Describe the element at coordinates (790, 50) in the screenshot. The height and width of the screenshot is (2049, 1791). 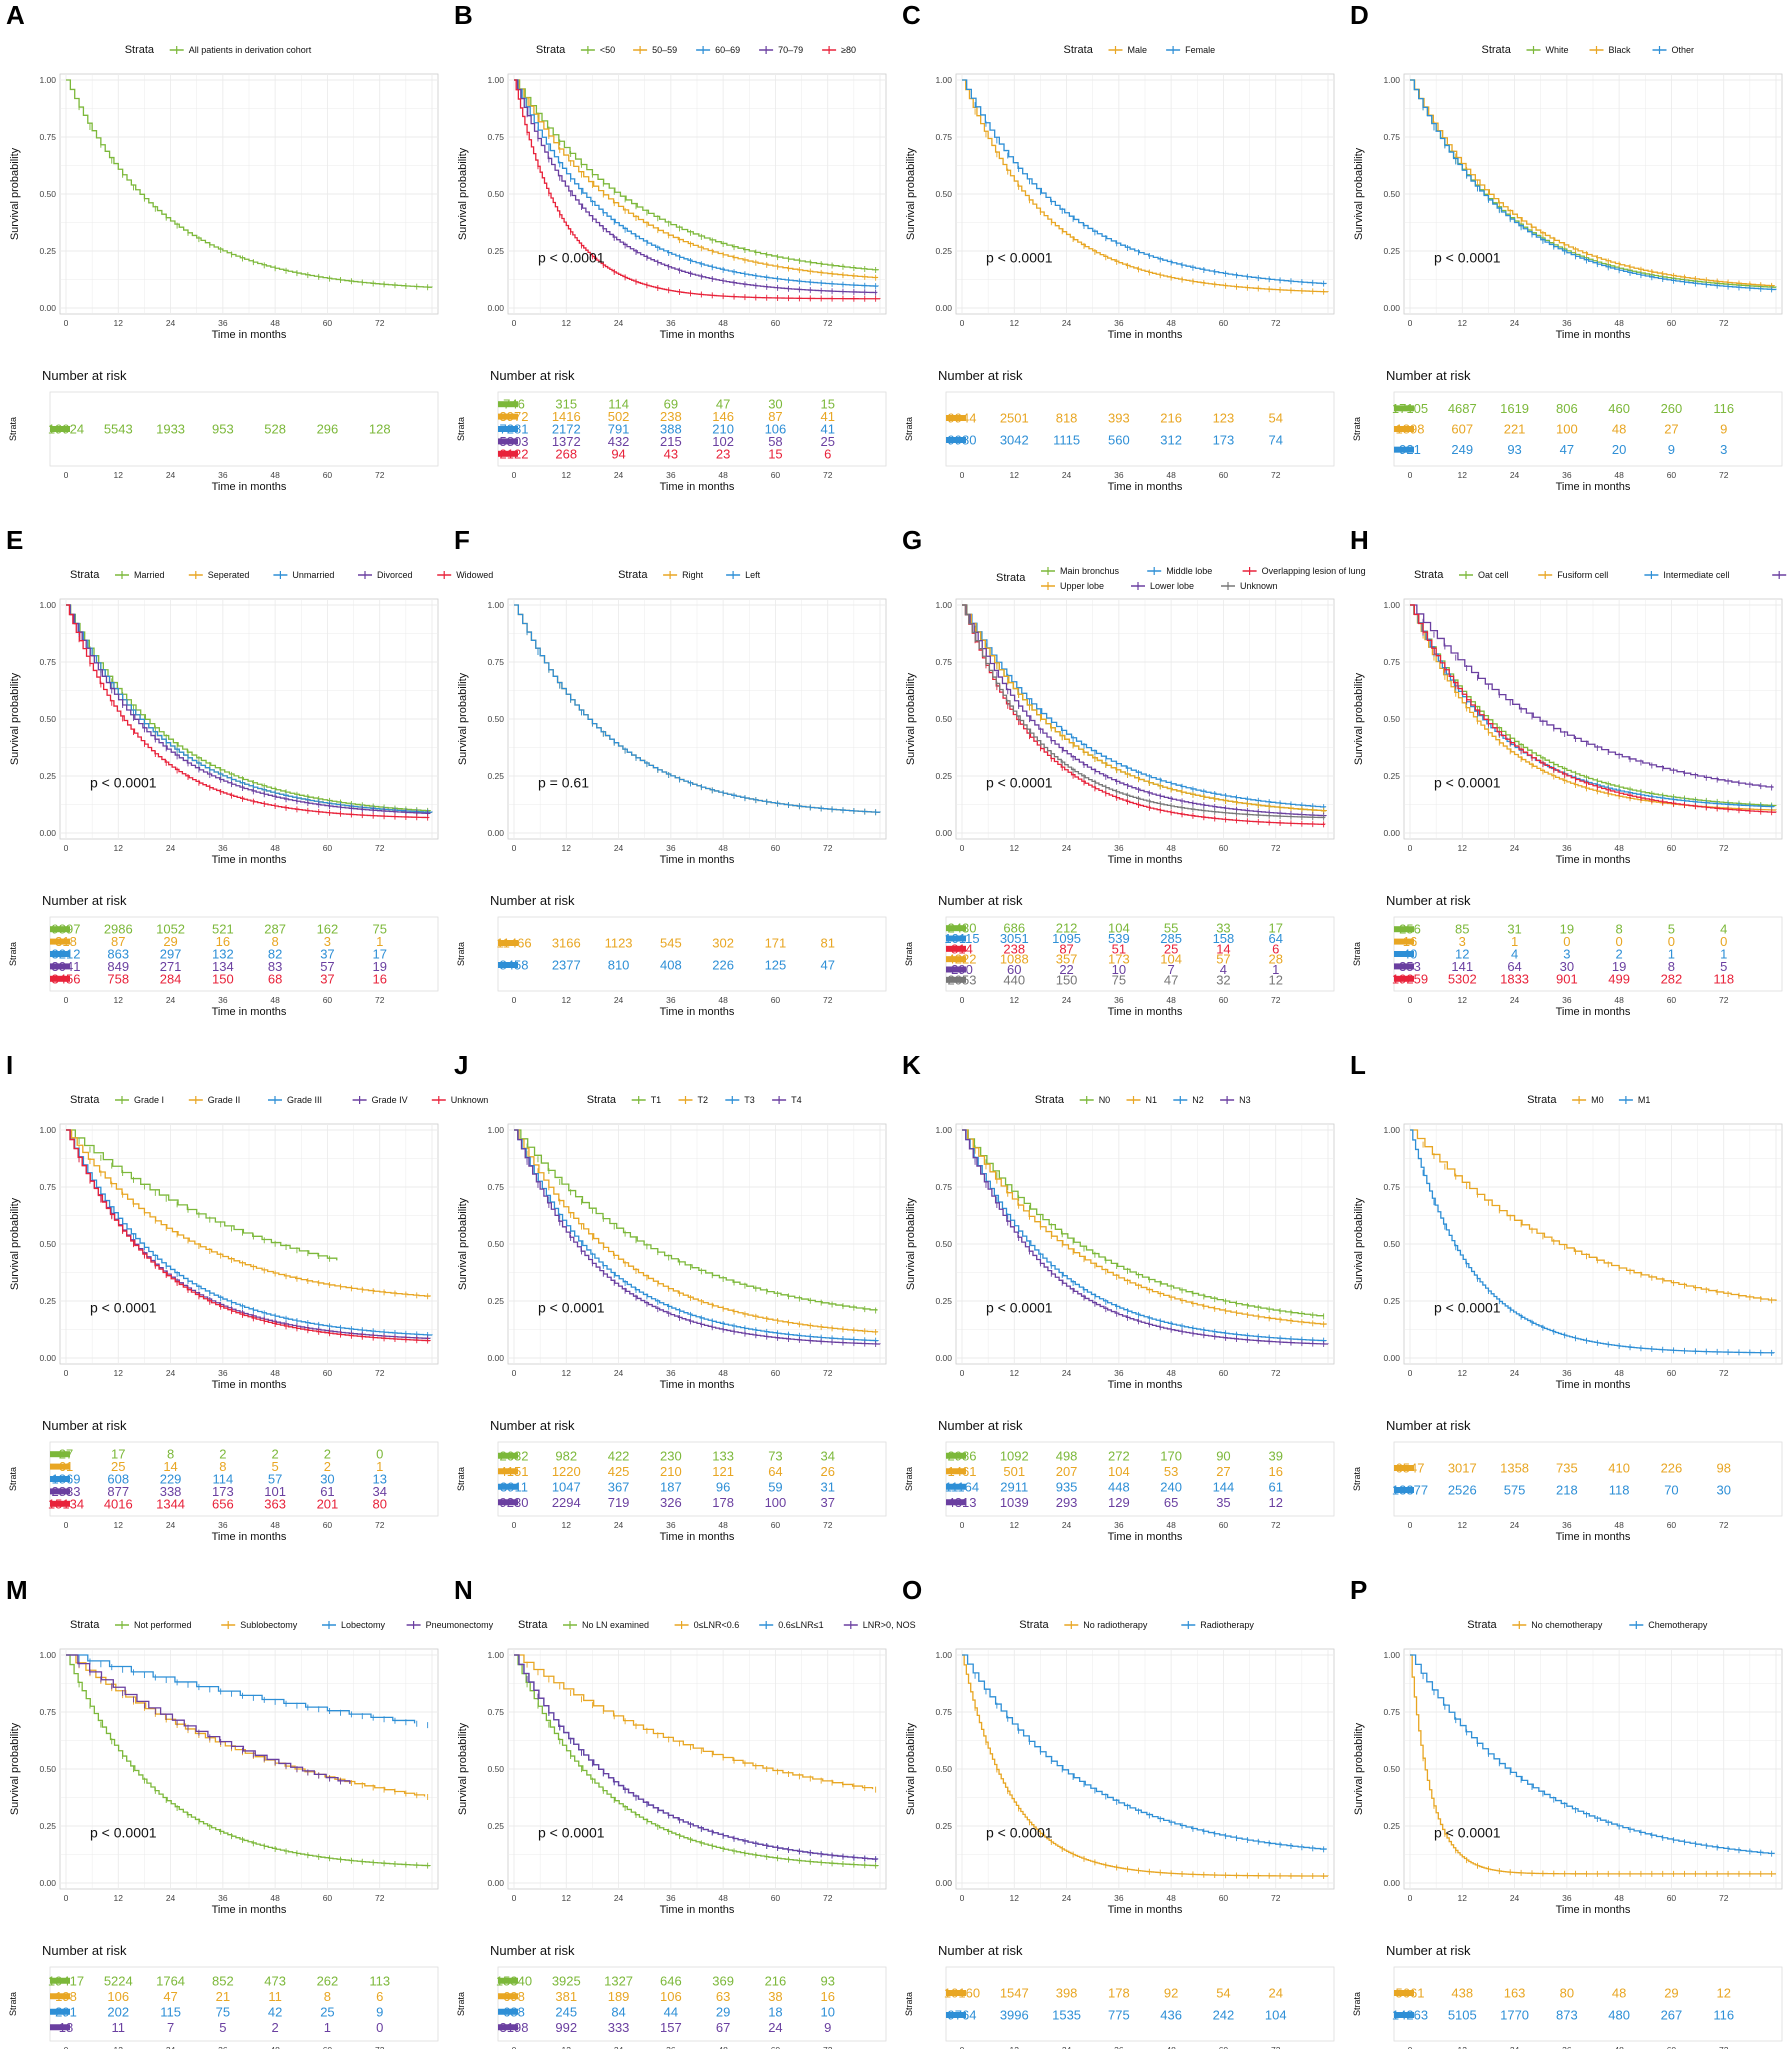
I see `legend-label: 70–79` at that location.